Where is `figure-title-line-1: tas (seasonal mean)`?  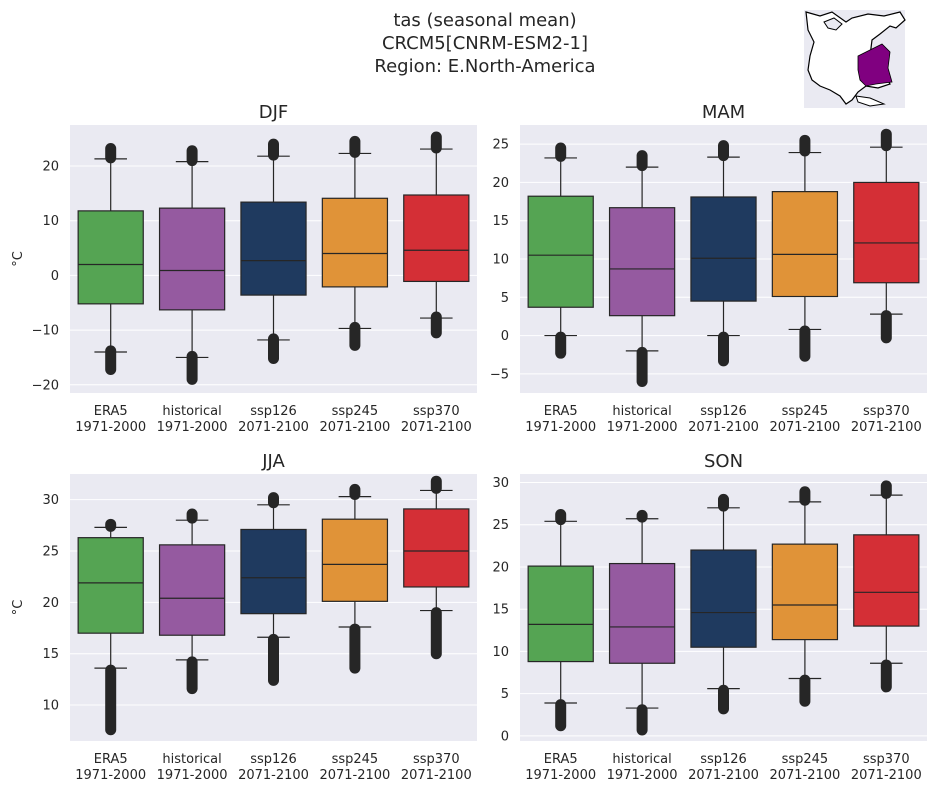 figure-title-line-1: tas (seasonal mean) is located at coordinates (485, 20).